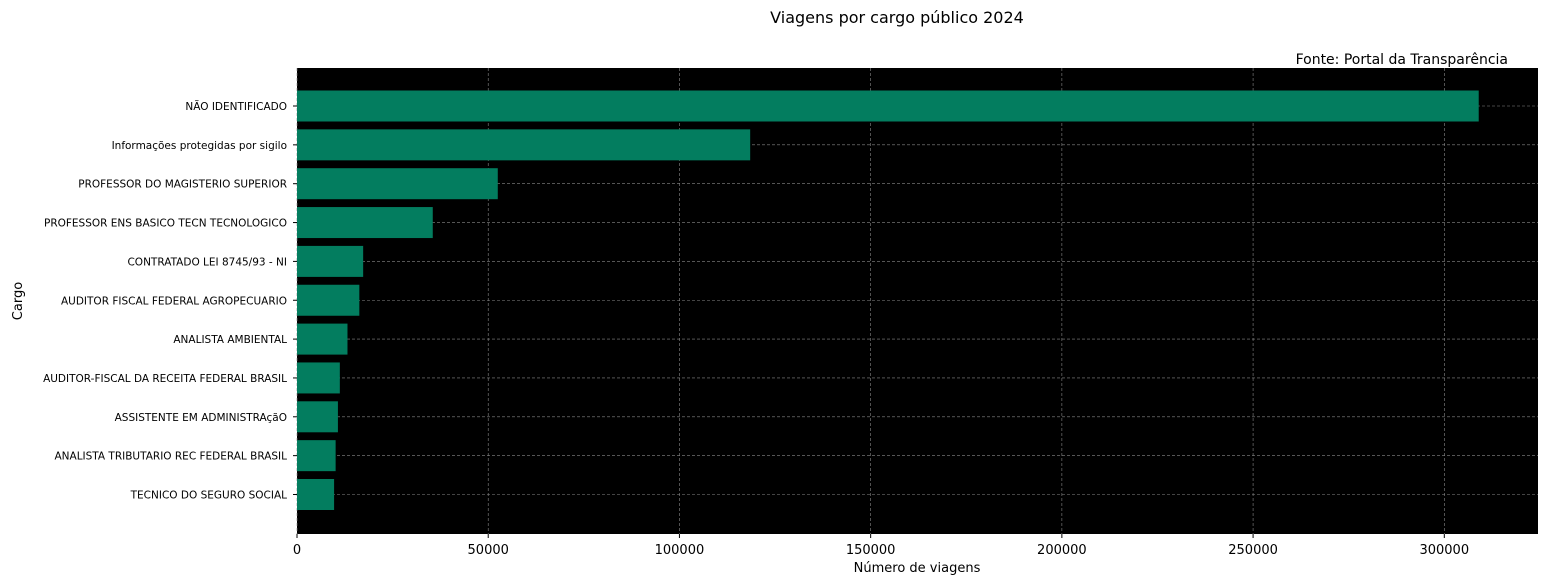 The image size is (1547, 585). What do you see at coordinates (236, 106) in the screenshot?
I see `y-tick-label: NÃO IDENTIFICADO` at bounding box center [236, 106].